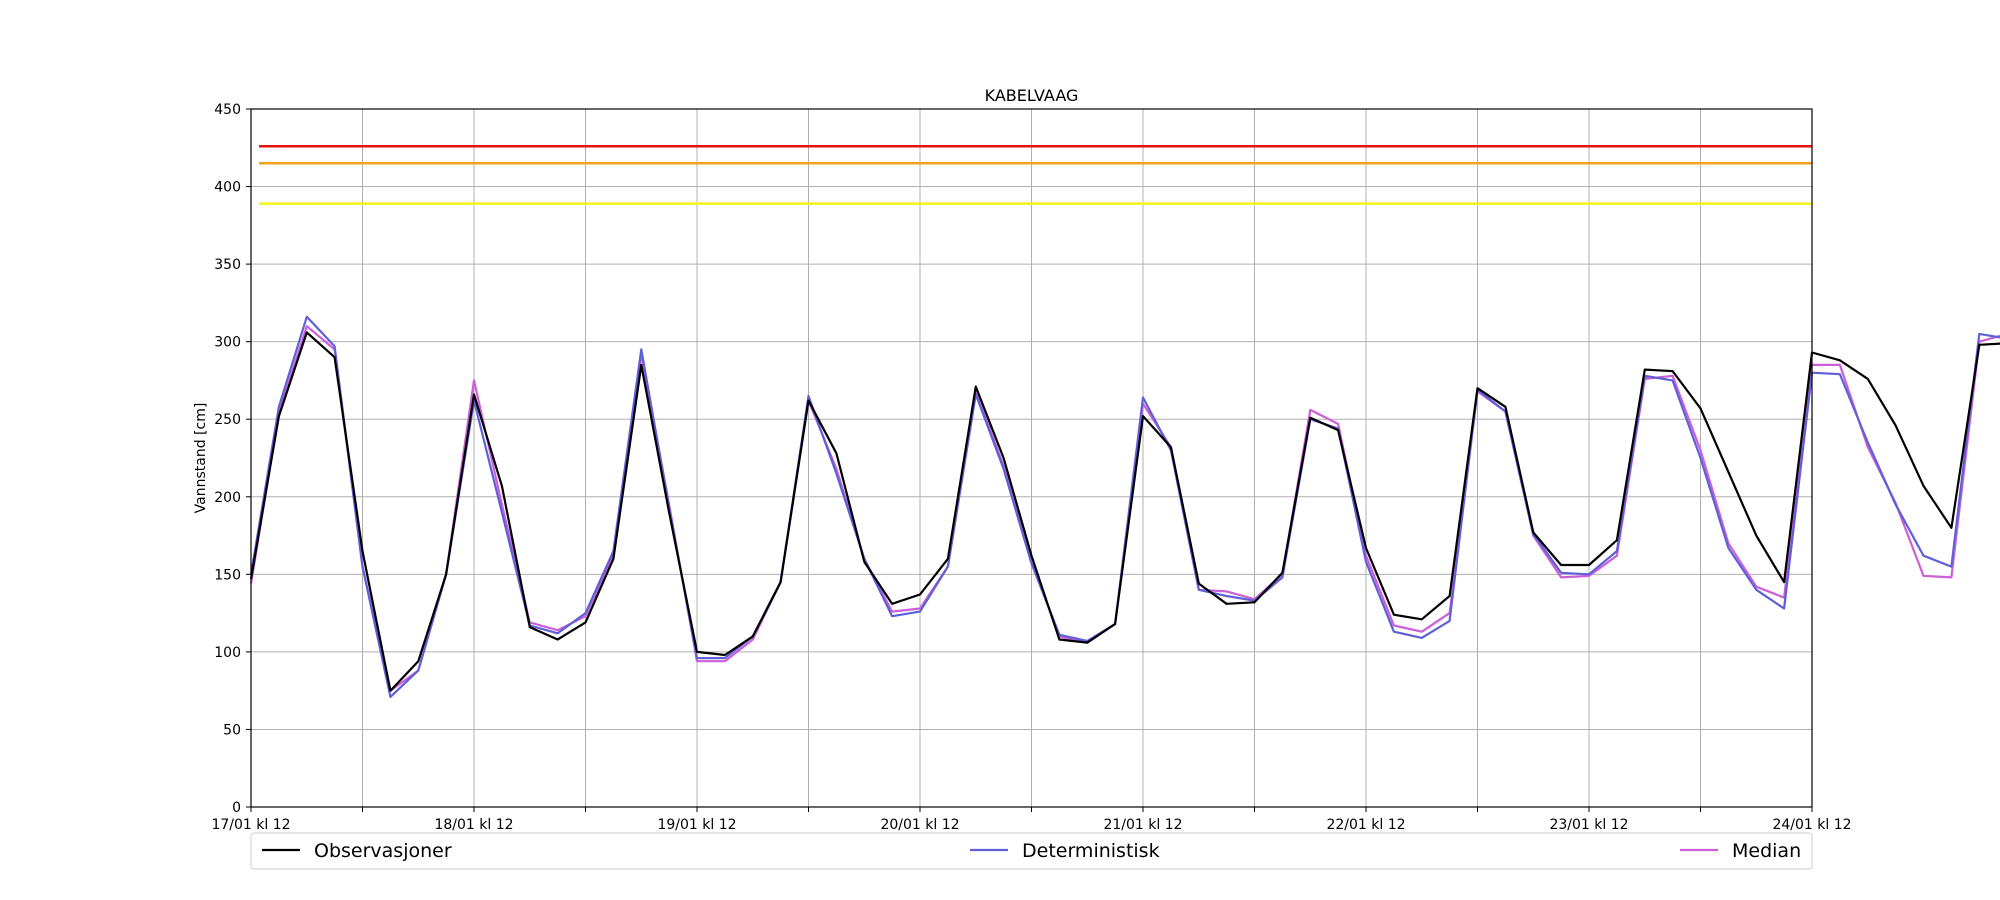 Image resolution: width=2000 pixels, height=900 pixels. I want to click on y-tick-label: 450, so click(227, 110).